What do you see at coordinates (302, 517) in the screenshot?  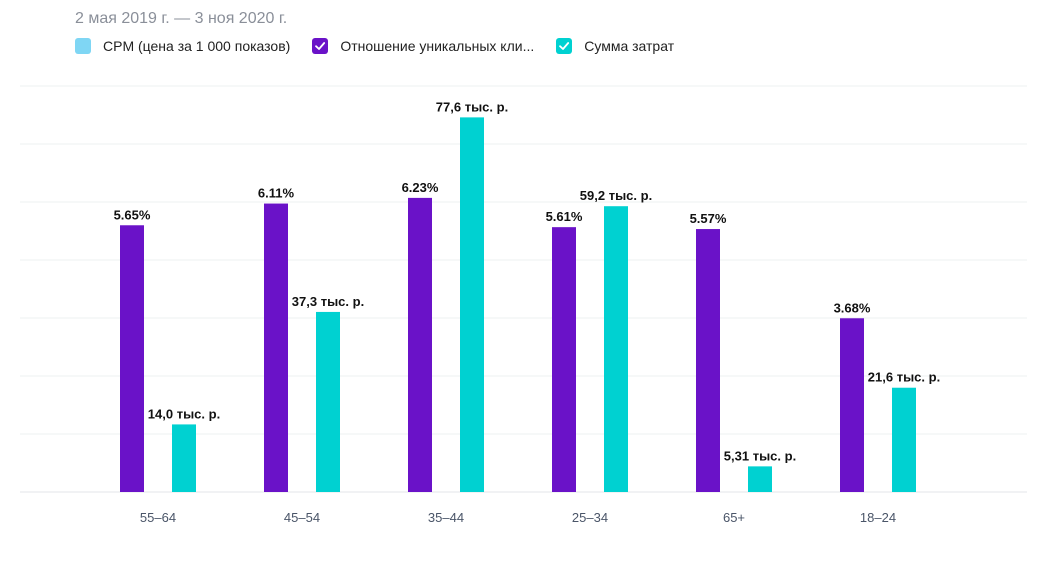 I see `x-tick-label: 45–54` at bounding box center [302, 517].